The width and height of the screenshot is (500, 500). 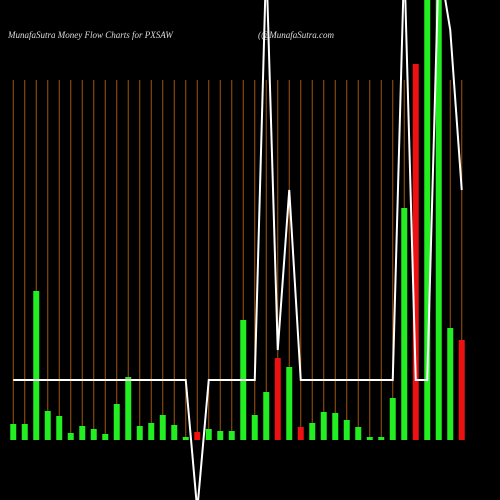 I want to click on chart-subtitle: (@MunafaSutra.com, so click(x=296, y=35).